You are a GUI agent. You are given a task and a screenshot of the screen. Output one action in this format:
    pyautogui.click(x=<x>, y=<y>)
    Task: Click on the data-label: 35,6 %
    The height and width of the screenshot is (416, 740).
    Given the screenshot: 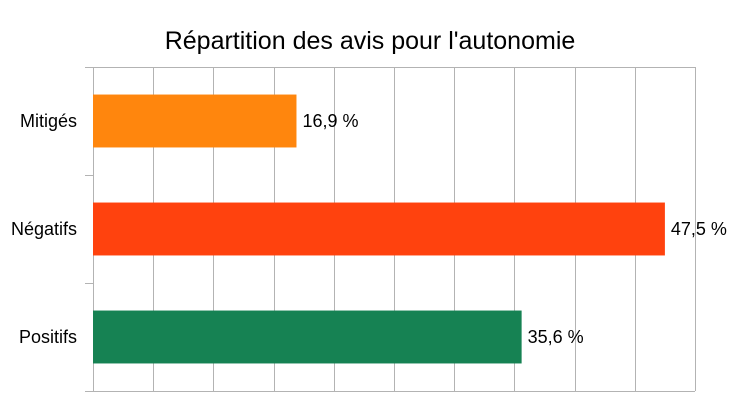 What is the action you would take?
    pyautogui.click(x=556, y=337)
    